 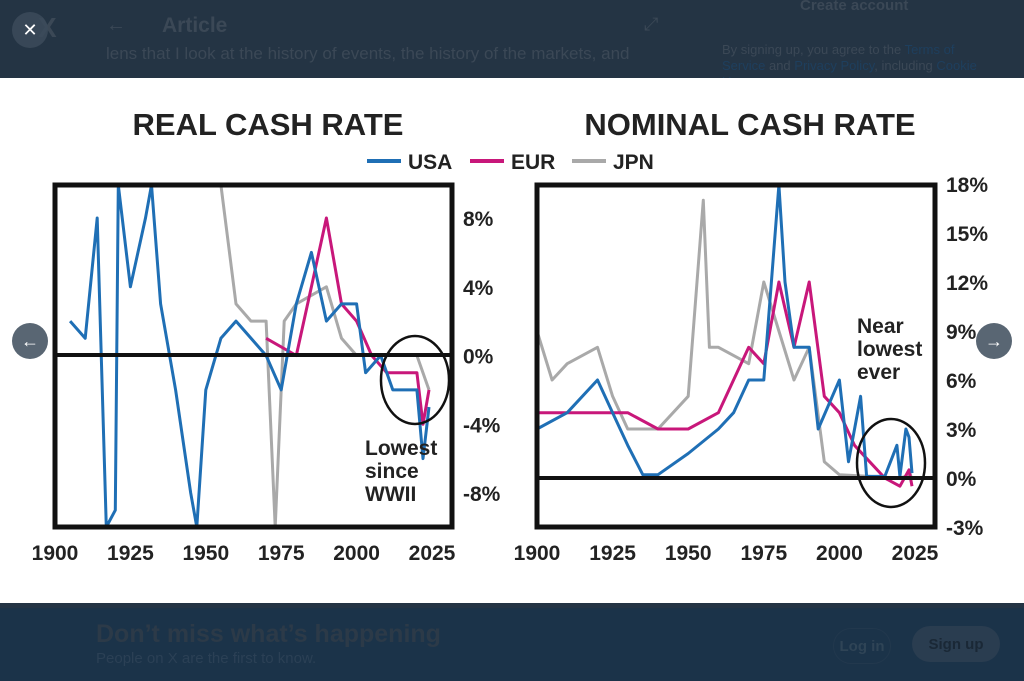 What do you see at coordinates (961, 430) in the screenshot?
I see `y-tick-label: 3%` at bounding box center [961, 430].